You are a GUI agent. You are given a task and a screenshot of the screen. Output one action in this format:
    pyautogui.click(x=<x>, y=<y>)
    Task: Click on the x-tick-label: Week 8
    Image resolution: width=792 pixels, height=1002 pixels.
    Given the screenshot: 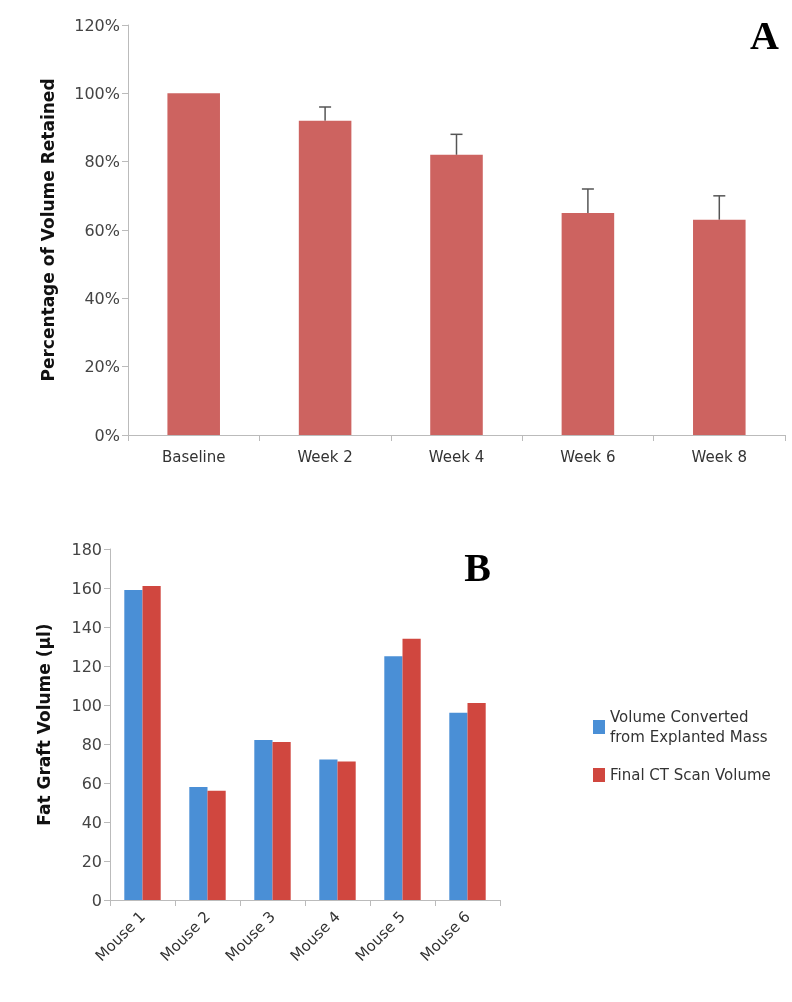 What is the action you would take?
    pyautogui.click(x=719, y=456)
    